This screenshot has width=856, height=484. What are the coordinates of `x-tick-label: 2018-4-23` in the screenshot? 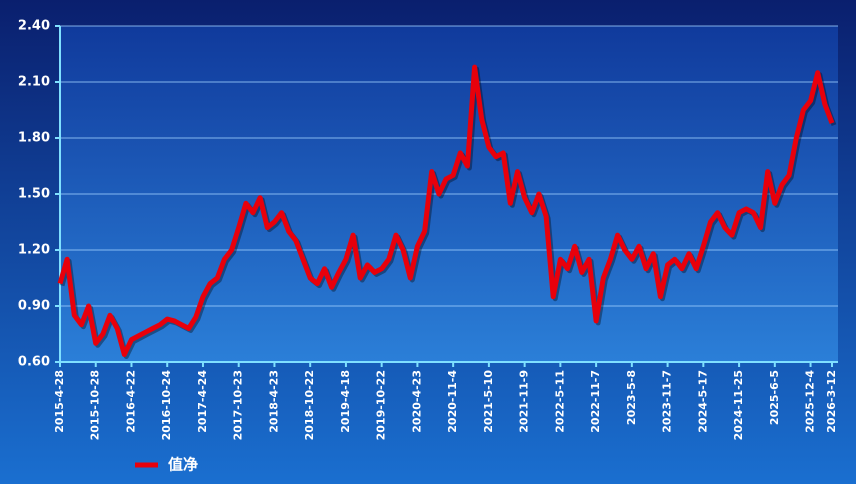 It's located at (273, 401).